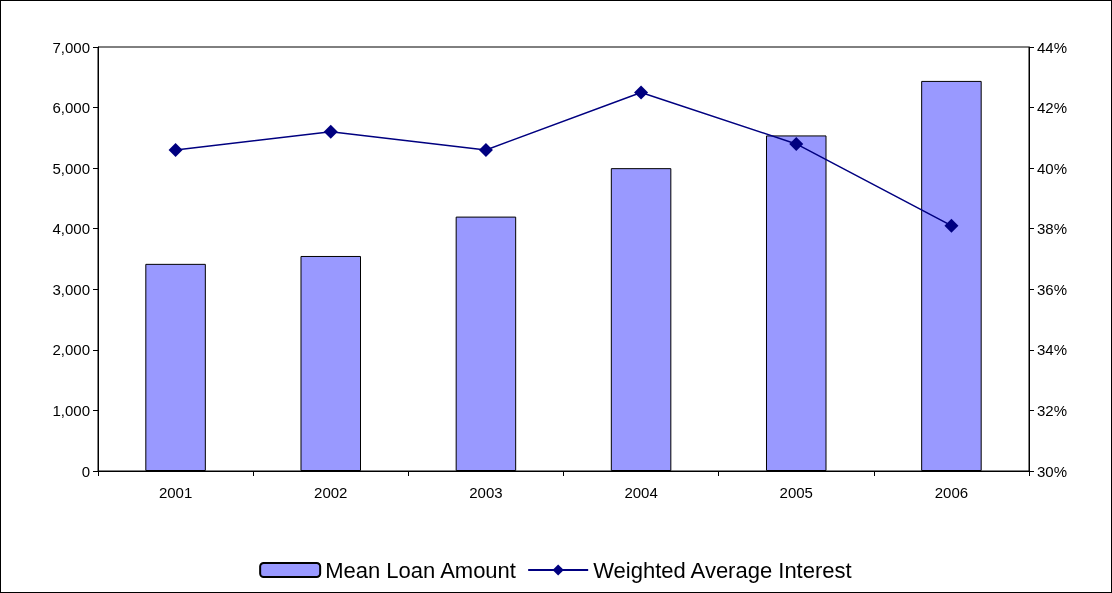 This screenshot has height=593, width=1112. I want to click on y-tick-label: 5,000, so click(71, 168).